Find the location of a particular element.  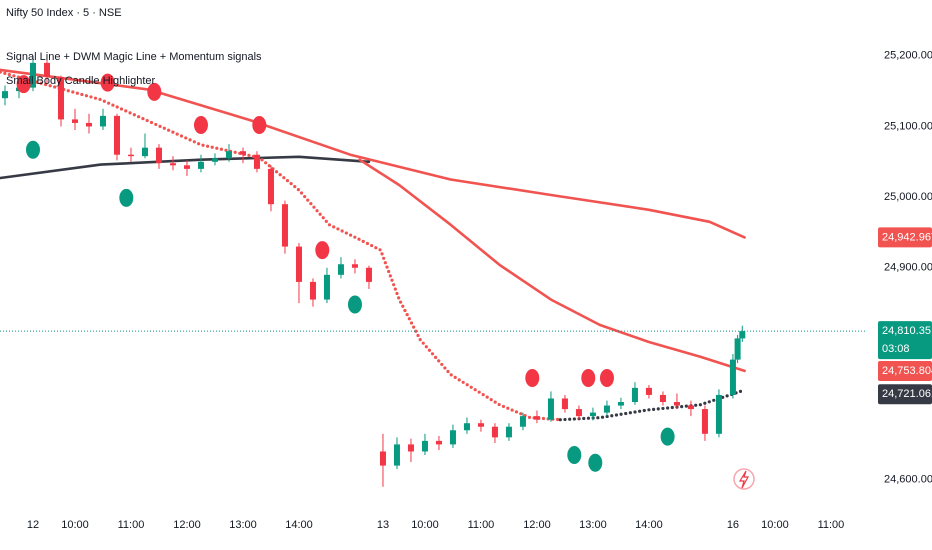

y-tick-label: 25,000.00 is located at coordinates (908, 197).